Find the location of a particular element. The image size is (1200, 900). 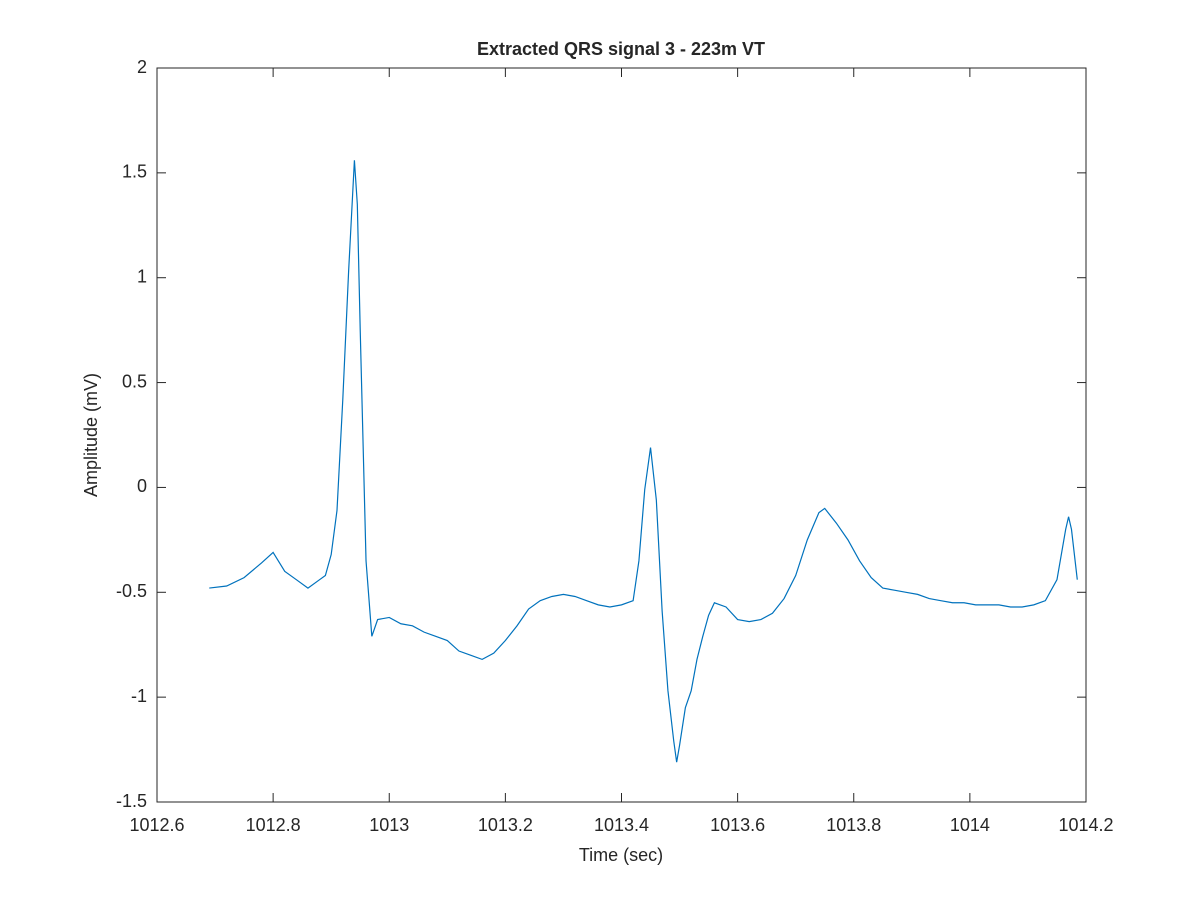

x-tick-label: 1013 is located at coordinates (389, 825).